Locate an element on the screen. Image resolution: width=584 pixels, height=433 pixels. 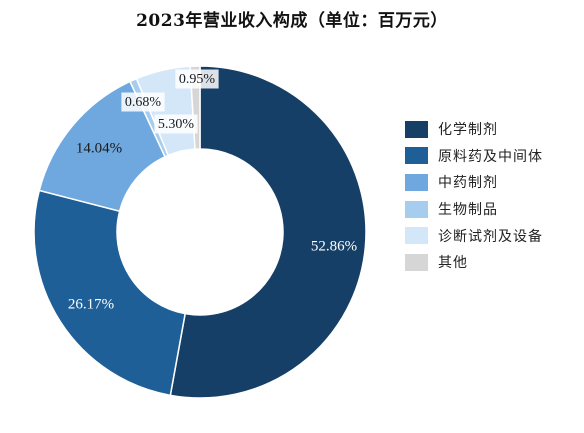
legend-item: 化学制剂 is located at coordinates (474, 129).